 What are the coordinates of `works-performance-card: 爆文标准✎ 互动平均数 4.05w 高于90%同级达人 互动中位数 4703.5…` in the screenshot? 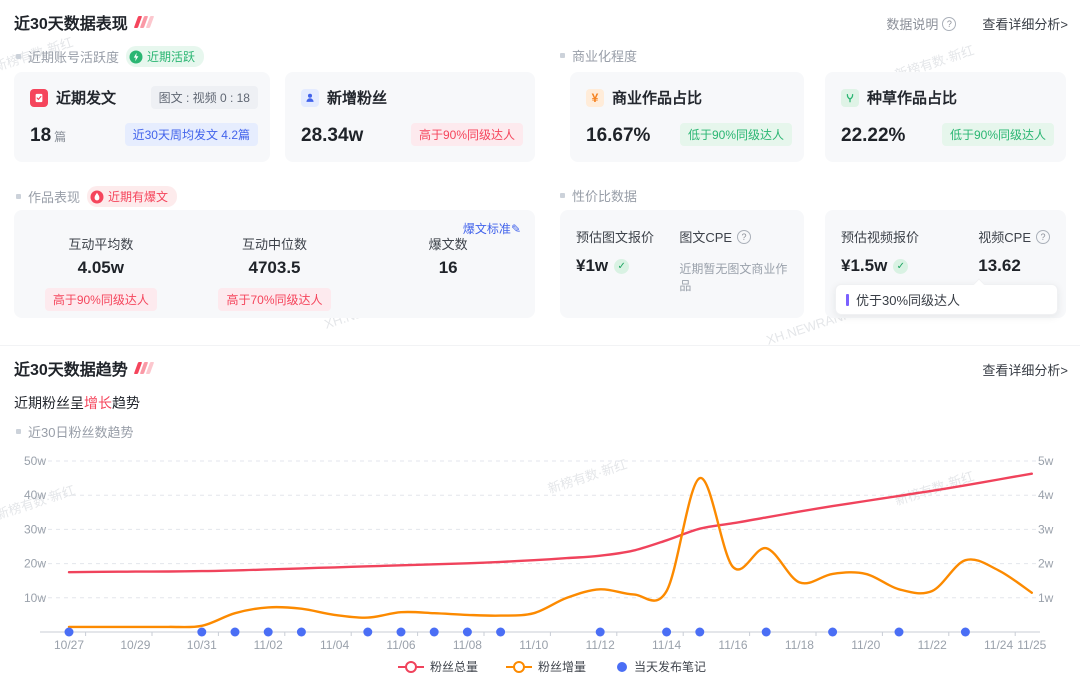 It's located at (274, 264).